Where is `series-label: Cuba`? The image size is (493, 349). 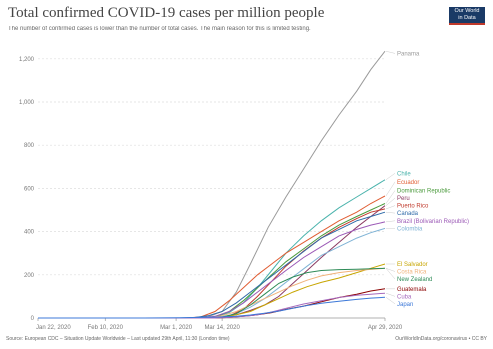 series-label: Cuba is located at coordinates (404, 297).